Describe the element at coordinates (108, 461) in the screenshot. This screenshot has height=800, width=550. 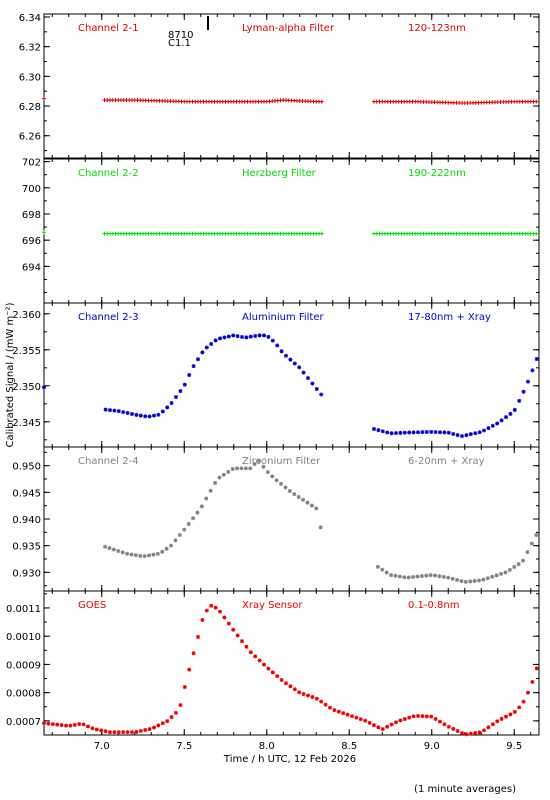
I see `channel-label: Channel 2-4` at that location.